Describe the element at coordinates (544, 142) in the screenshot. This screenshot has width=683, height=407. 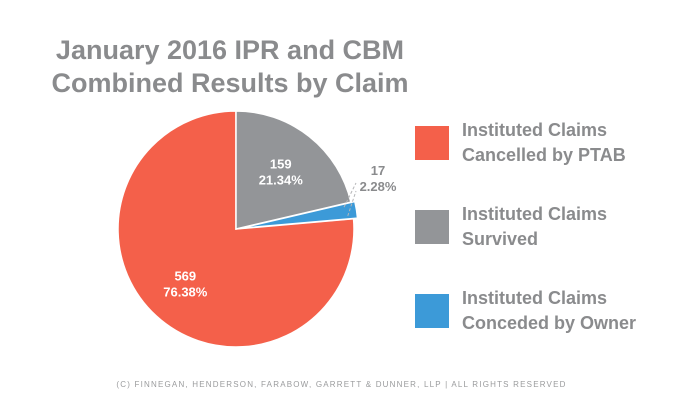
I see `legend-label-cancelled: Instituted Claims Cancelled by PTAB` at that location.